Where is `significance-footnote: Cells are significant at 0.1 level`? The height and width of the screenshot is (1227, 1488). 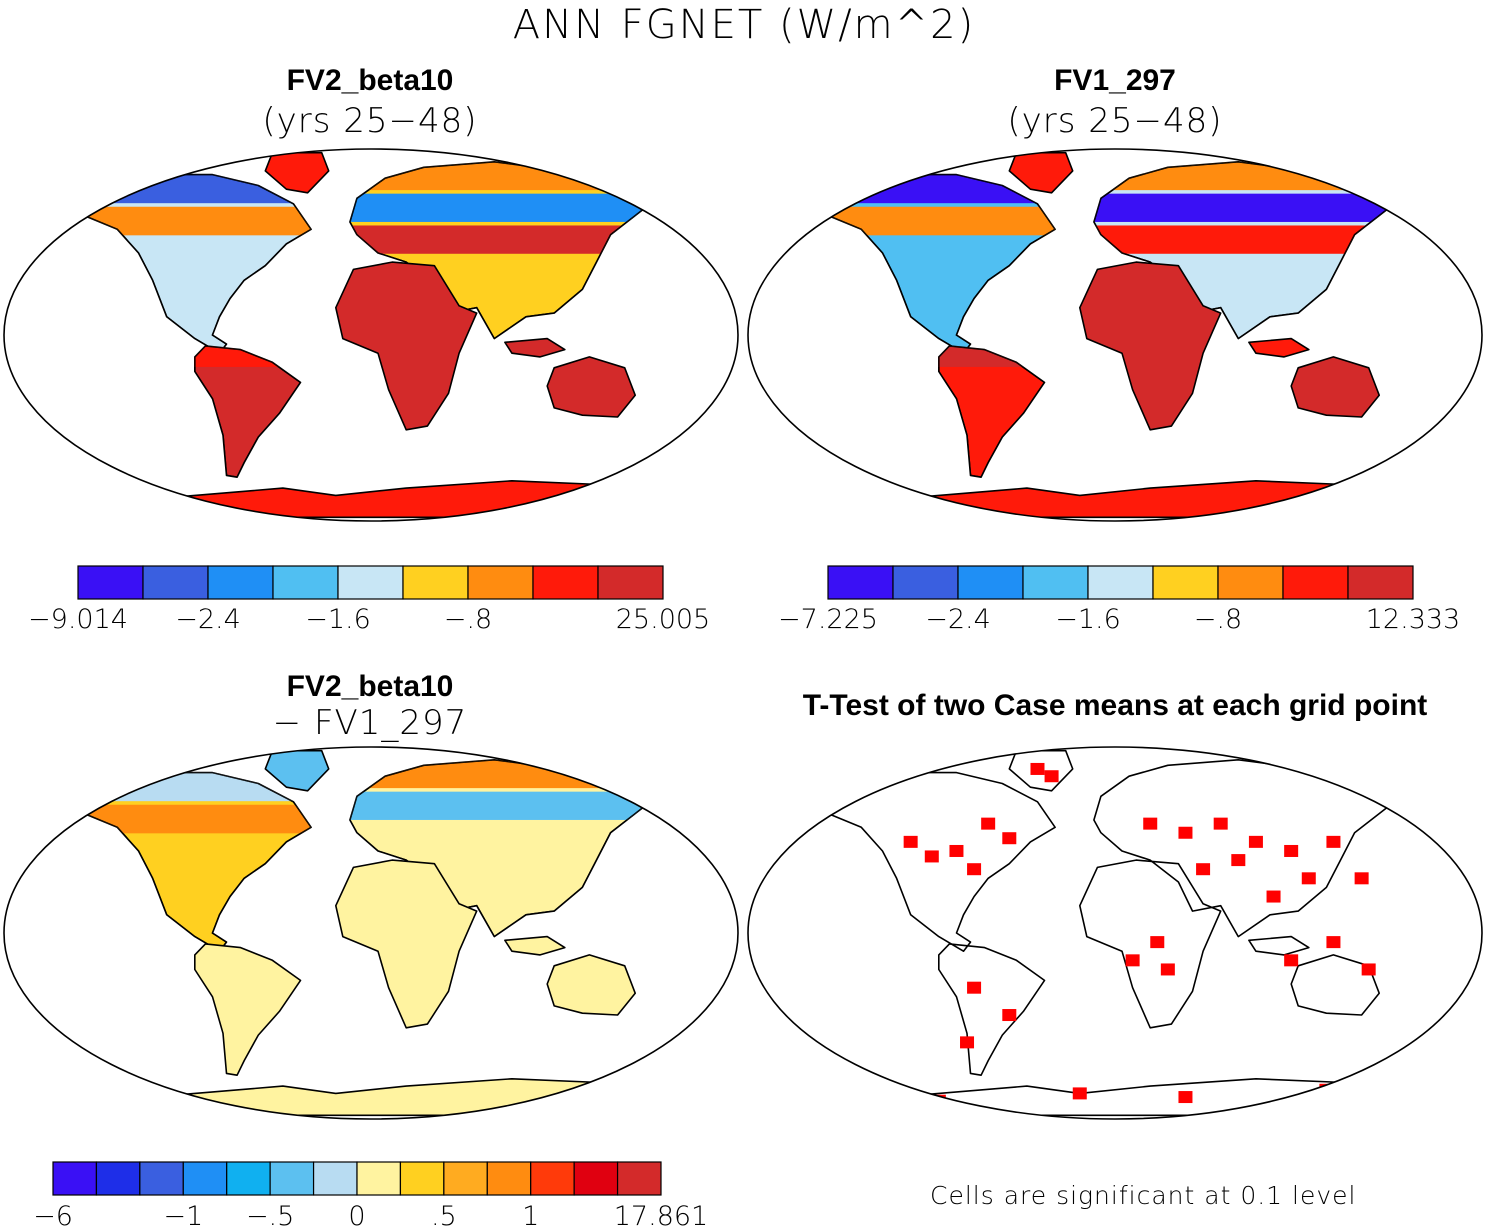 significance-footnote: Cells are significant at 0.1 level is located at coordinates (1143, 1195).